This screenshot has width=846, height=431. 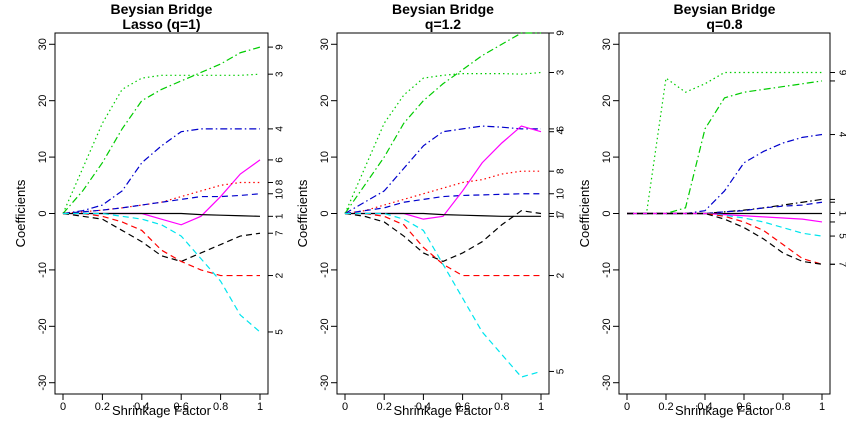 I want to click on chart-title-line: q=1.2, so click(x=443, y=24).